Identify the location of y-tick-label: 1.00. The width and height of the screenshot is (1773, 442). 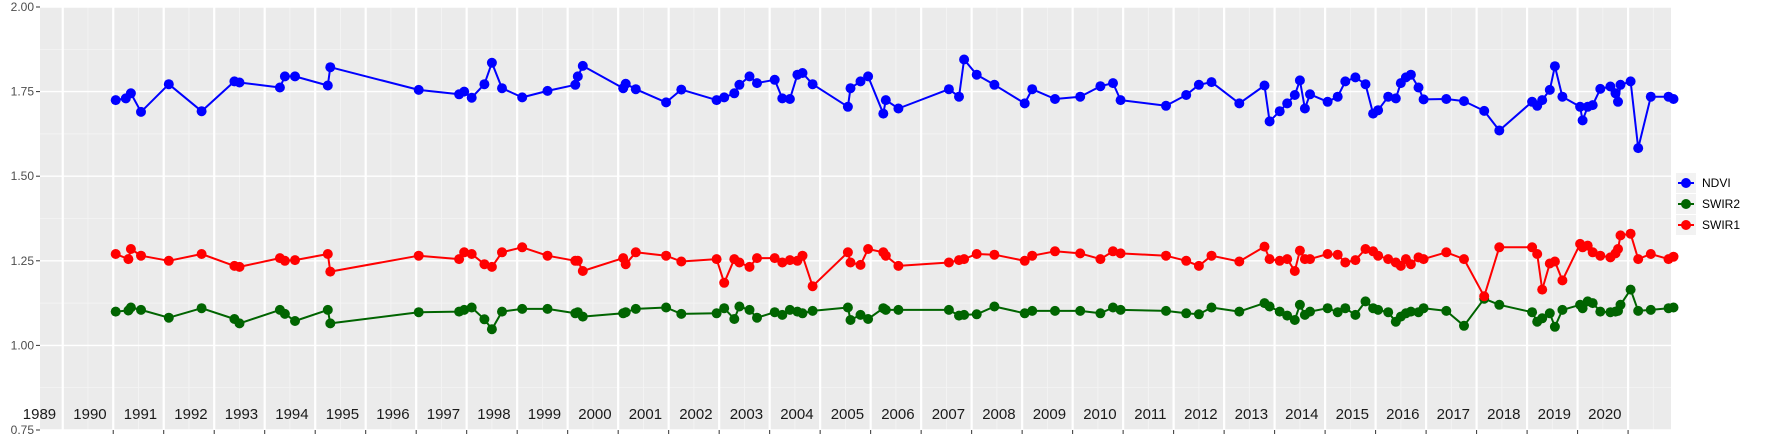
(23, 345).